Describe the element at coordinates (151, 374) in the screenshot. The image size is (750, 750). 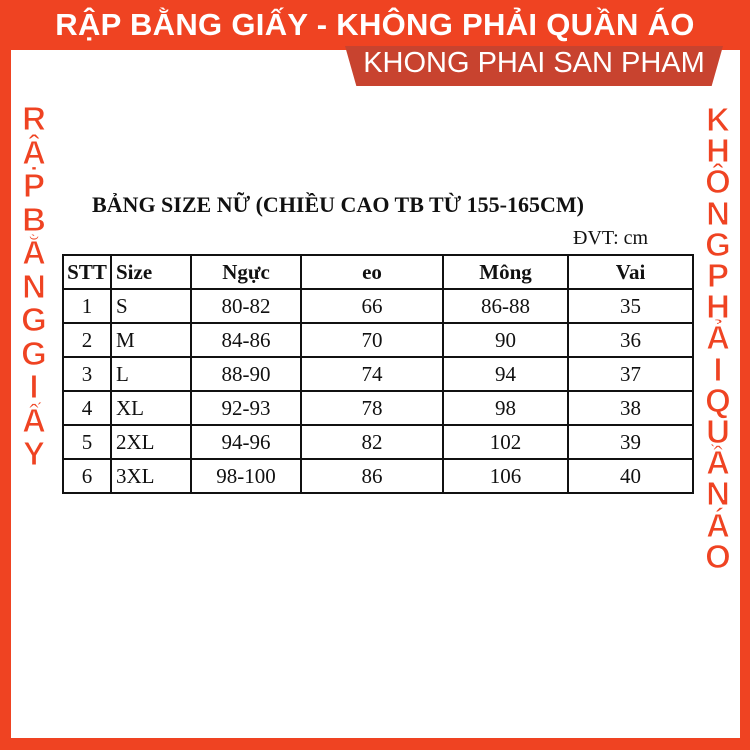
I see `cell-size: L` at that location.